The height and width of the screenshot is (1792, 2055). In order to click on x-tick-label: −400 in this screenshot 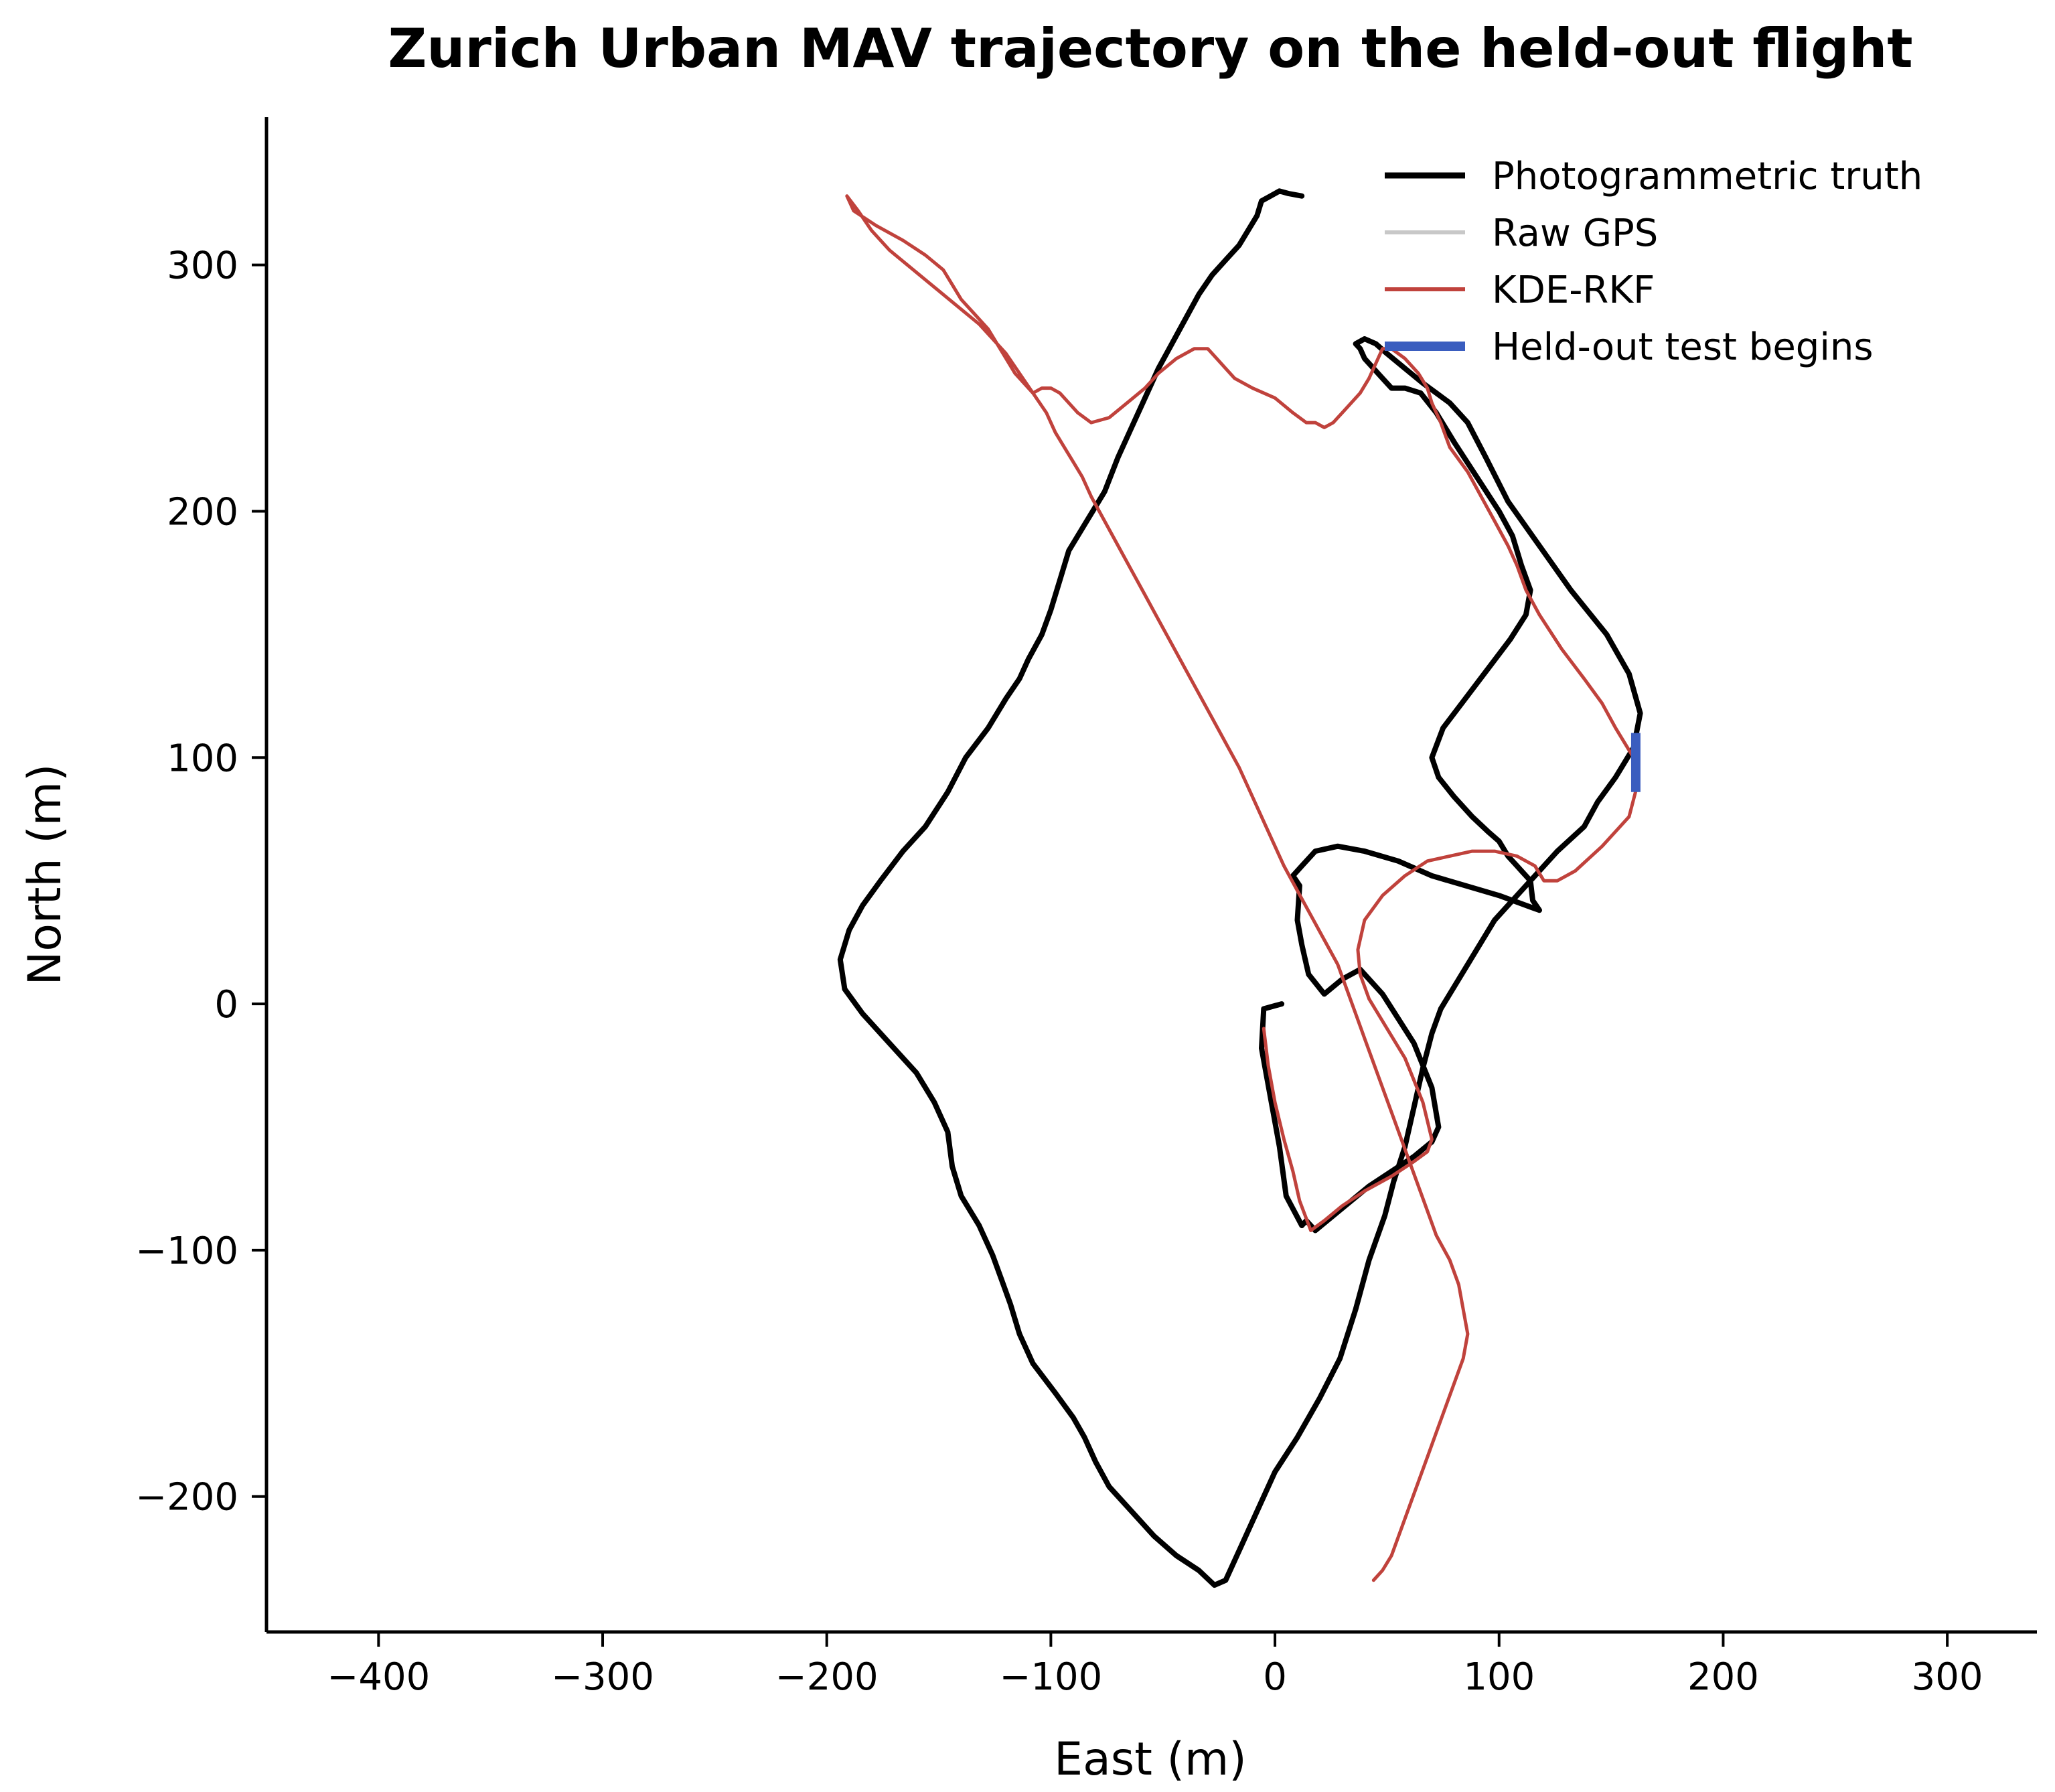, I will do `click(378, 1677)`.